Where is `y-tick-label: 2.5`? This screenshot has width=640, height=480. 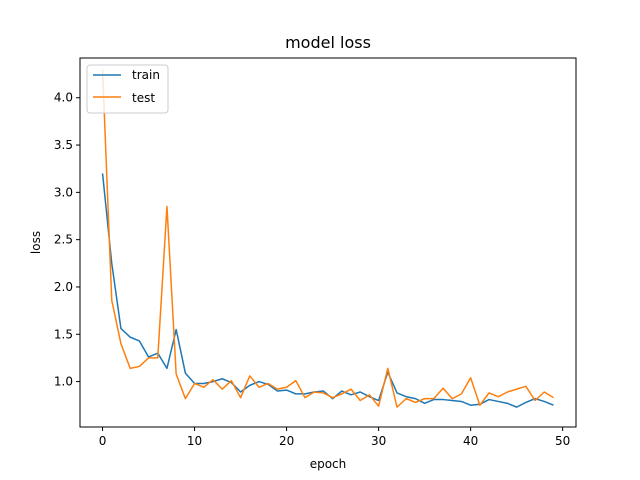
y-tick-label: 2.5 is located at coordinates (63, 240).